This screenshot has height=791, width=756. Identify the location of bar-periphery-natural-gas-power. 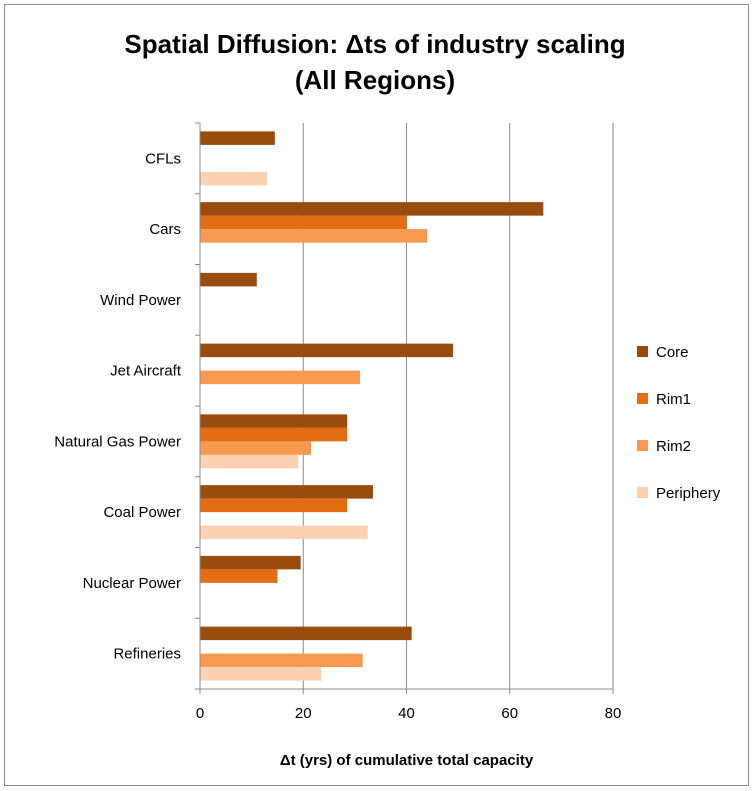
(249, 461).